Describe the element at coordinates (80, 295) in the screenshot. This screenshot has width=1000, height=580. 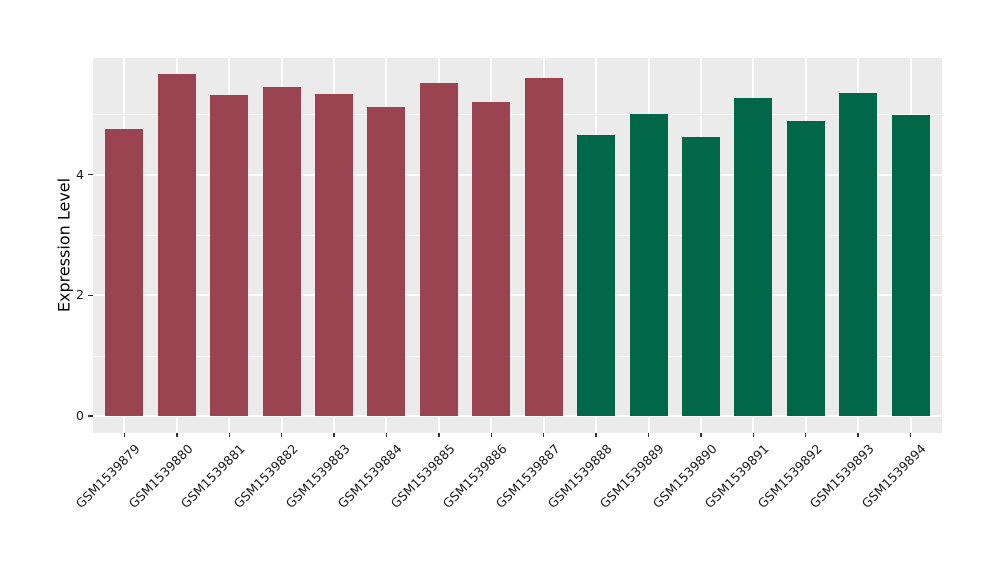
I see `y-tick-label-2: 2` at that location.